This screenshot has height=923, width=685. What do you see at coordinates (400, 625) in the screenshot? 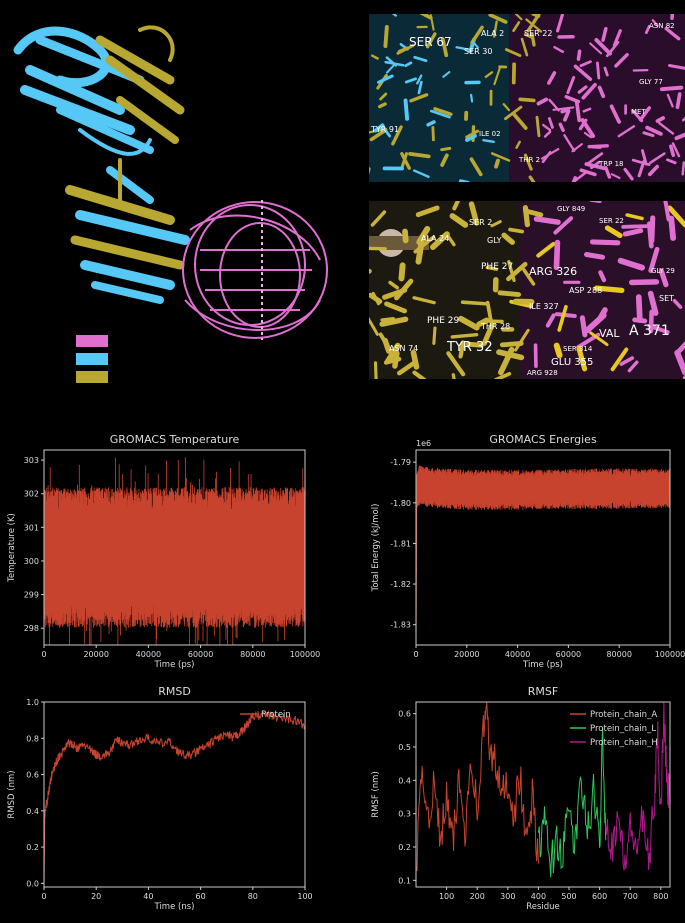
I see `y-tick-label: -1.83` at bounding box center [400, 625].